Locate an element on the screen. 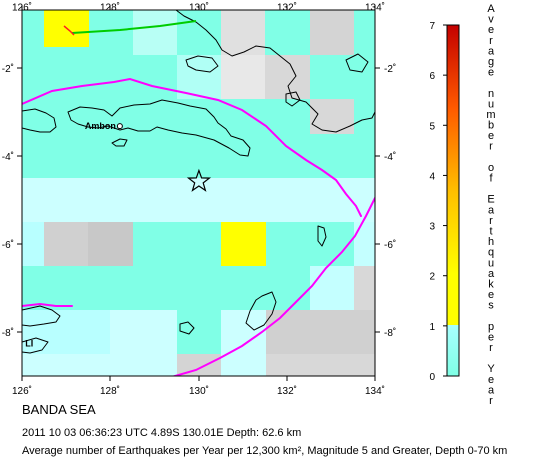 Image resolution: width=544 pixels, height=461 pixels. colorbar-title-letter: v is located at coordinates (491, 20).